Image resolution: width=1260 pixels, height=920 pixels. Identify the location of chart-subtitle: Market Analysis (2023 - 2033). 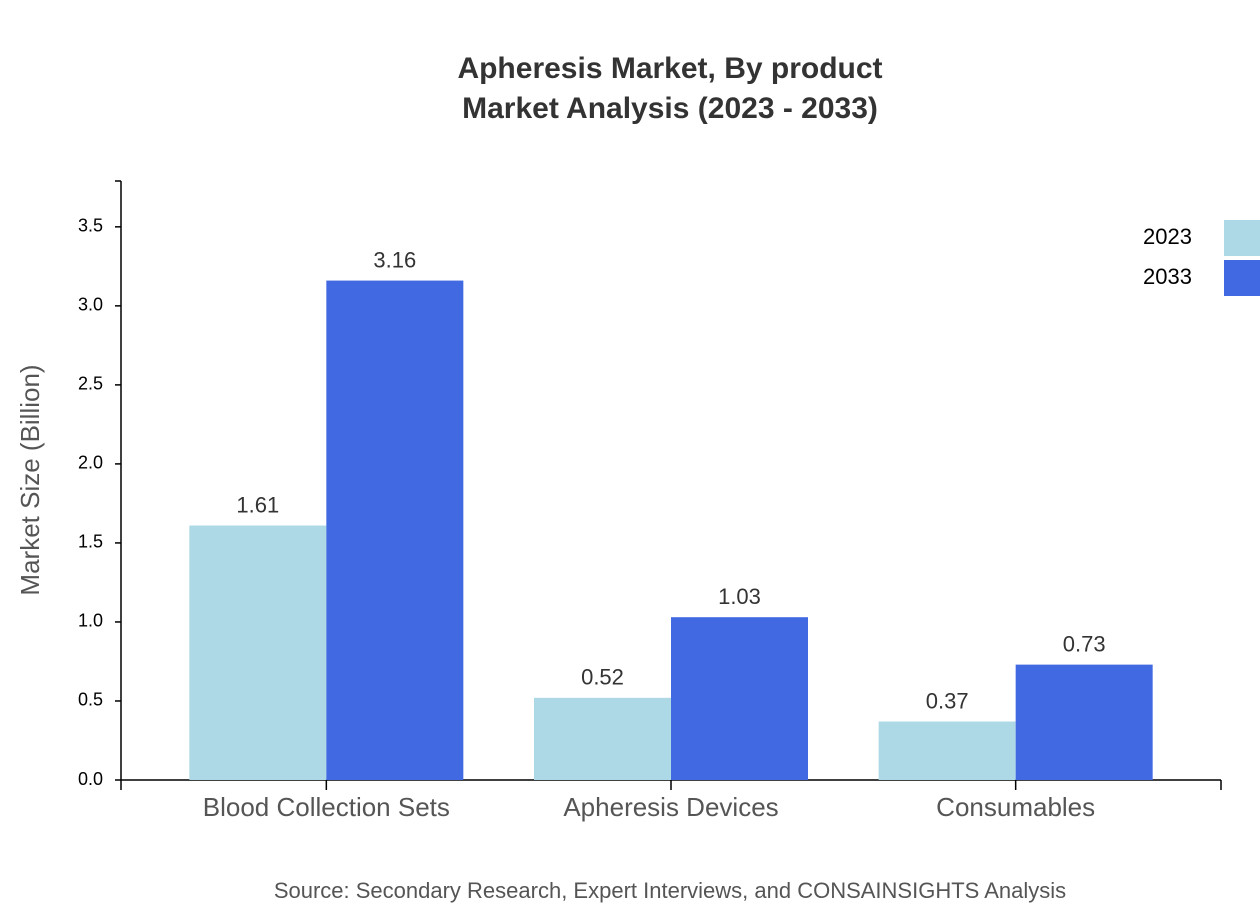
(670, 108).